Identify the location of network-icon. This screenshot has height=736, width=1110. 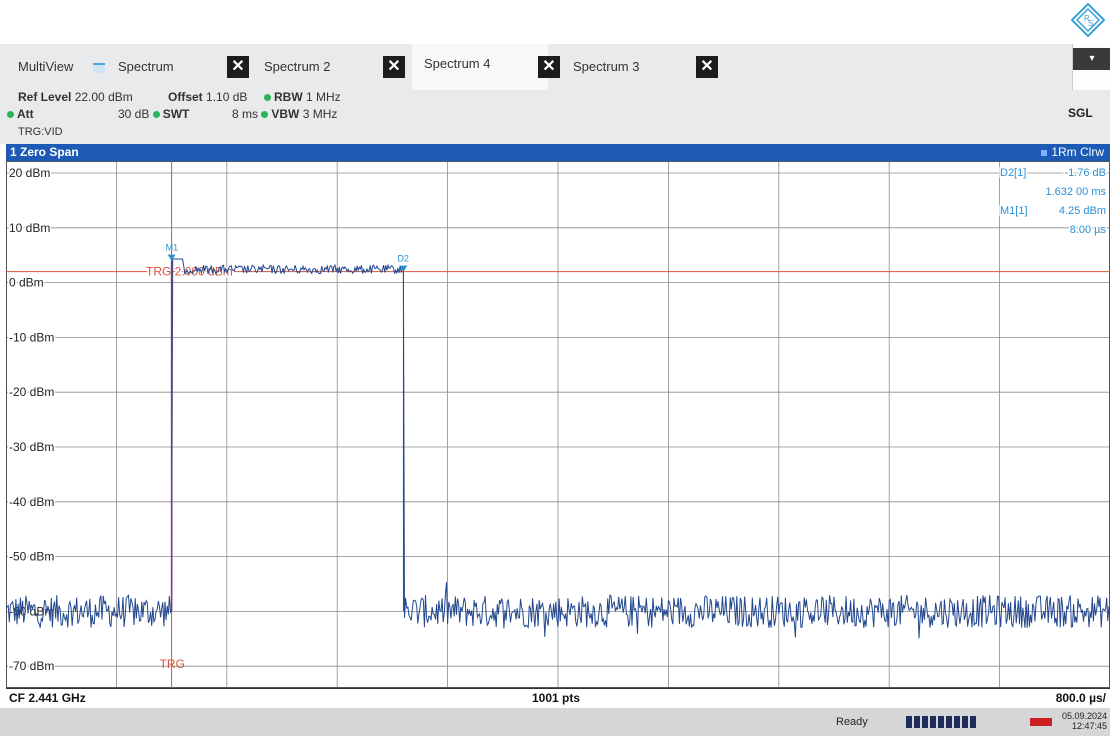
(1041, 722).